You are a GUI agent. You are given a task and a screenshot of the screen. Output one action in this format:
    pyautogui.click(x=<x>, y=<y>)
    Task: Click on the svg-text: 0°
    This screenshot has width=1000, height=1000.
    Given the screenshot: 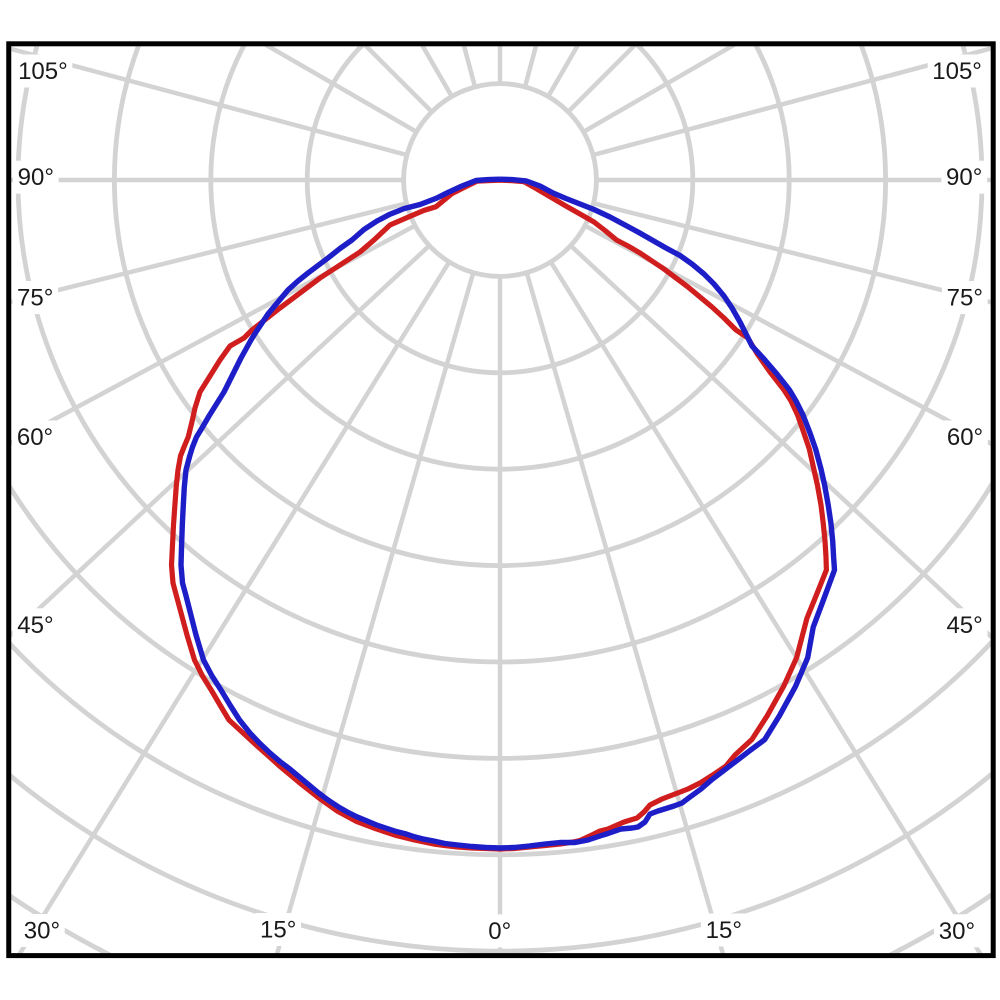 What is the action you would take?
    pyautogui.click(x=499, y=931)
    